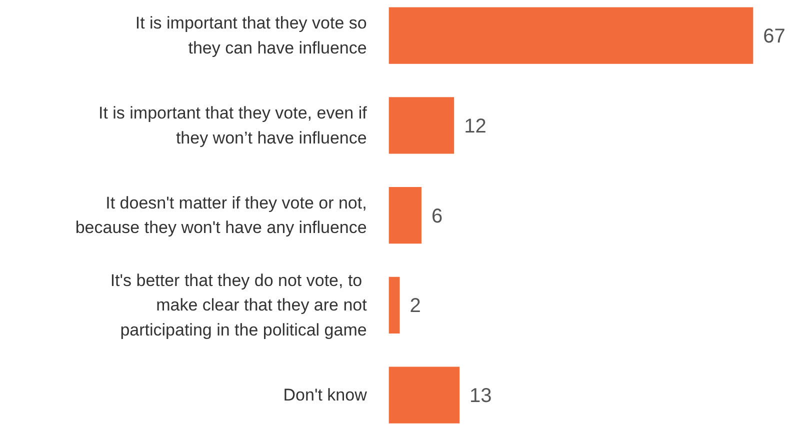 The image size is (800, 426). I want to click on data-label: 12, so click(475, 126).